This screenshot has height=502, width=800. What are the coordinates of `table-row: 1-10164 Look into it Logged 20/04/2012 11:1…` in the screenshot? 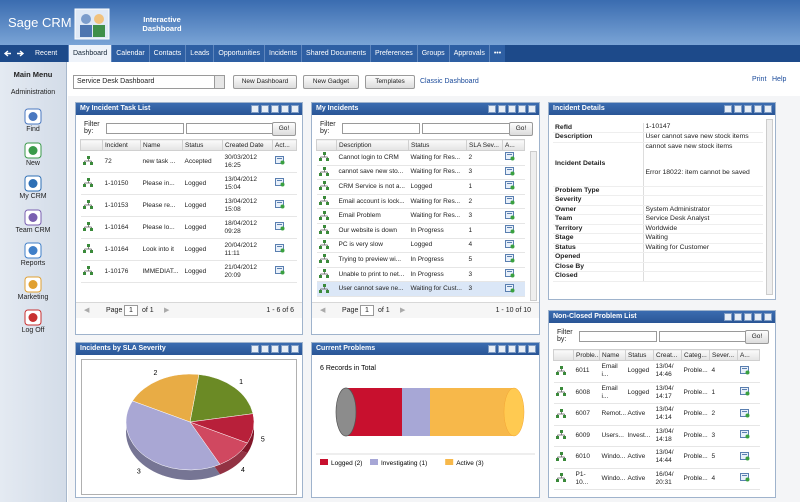 It's located at (188, 249).